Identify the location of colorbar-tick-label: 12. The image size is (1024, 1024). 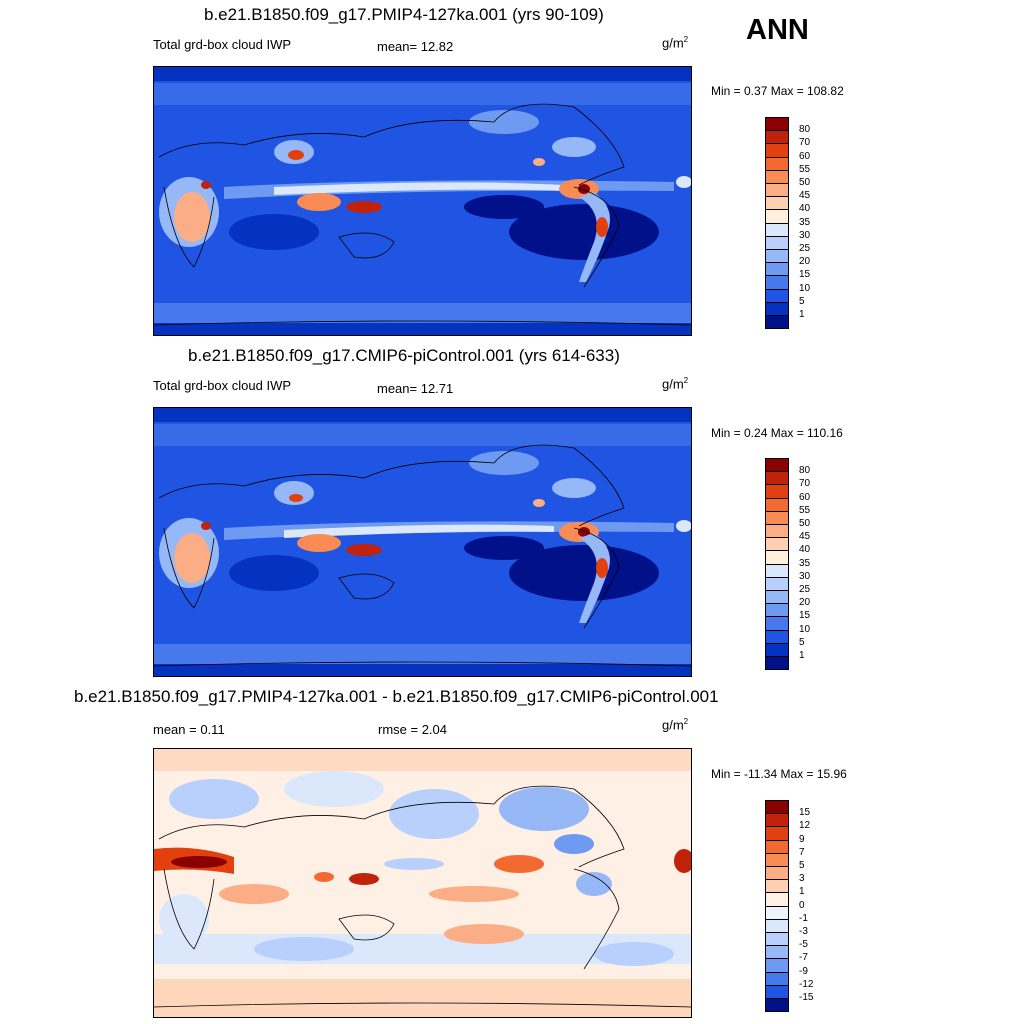
(805, 826).